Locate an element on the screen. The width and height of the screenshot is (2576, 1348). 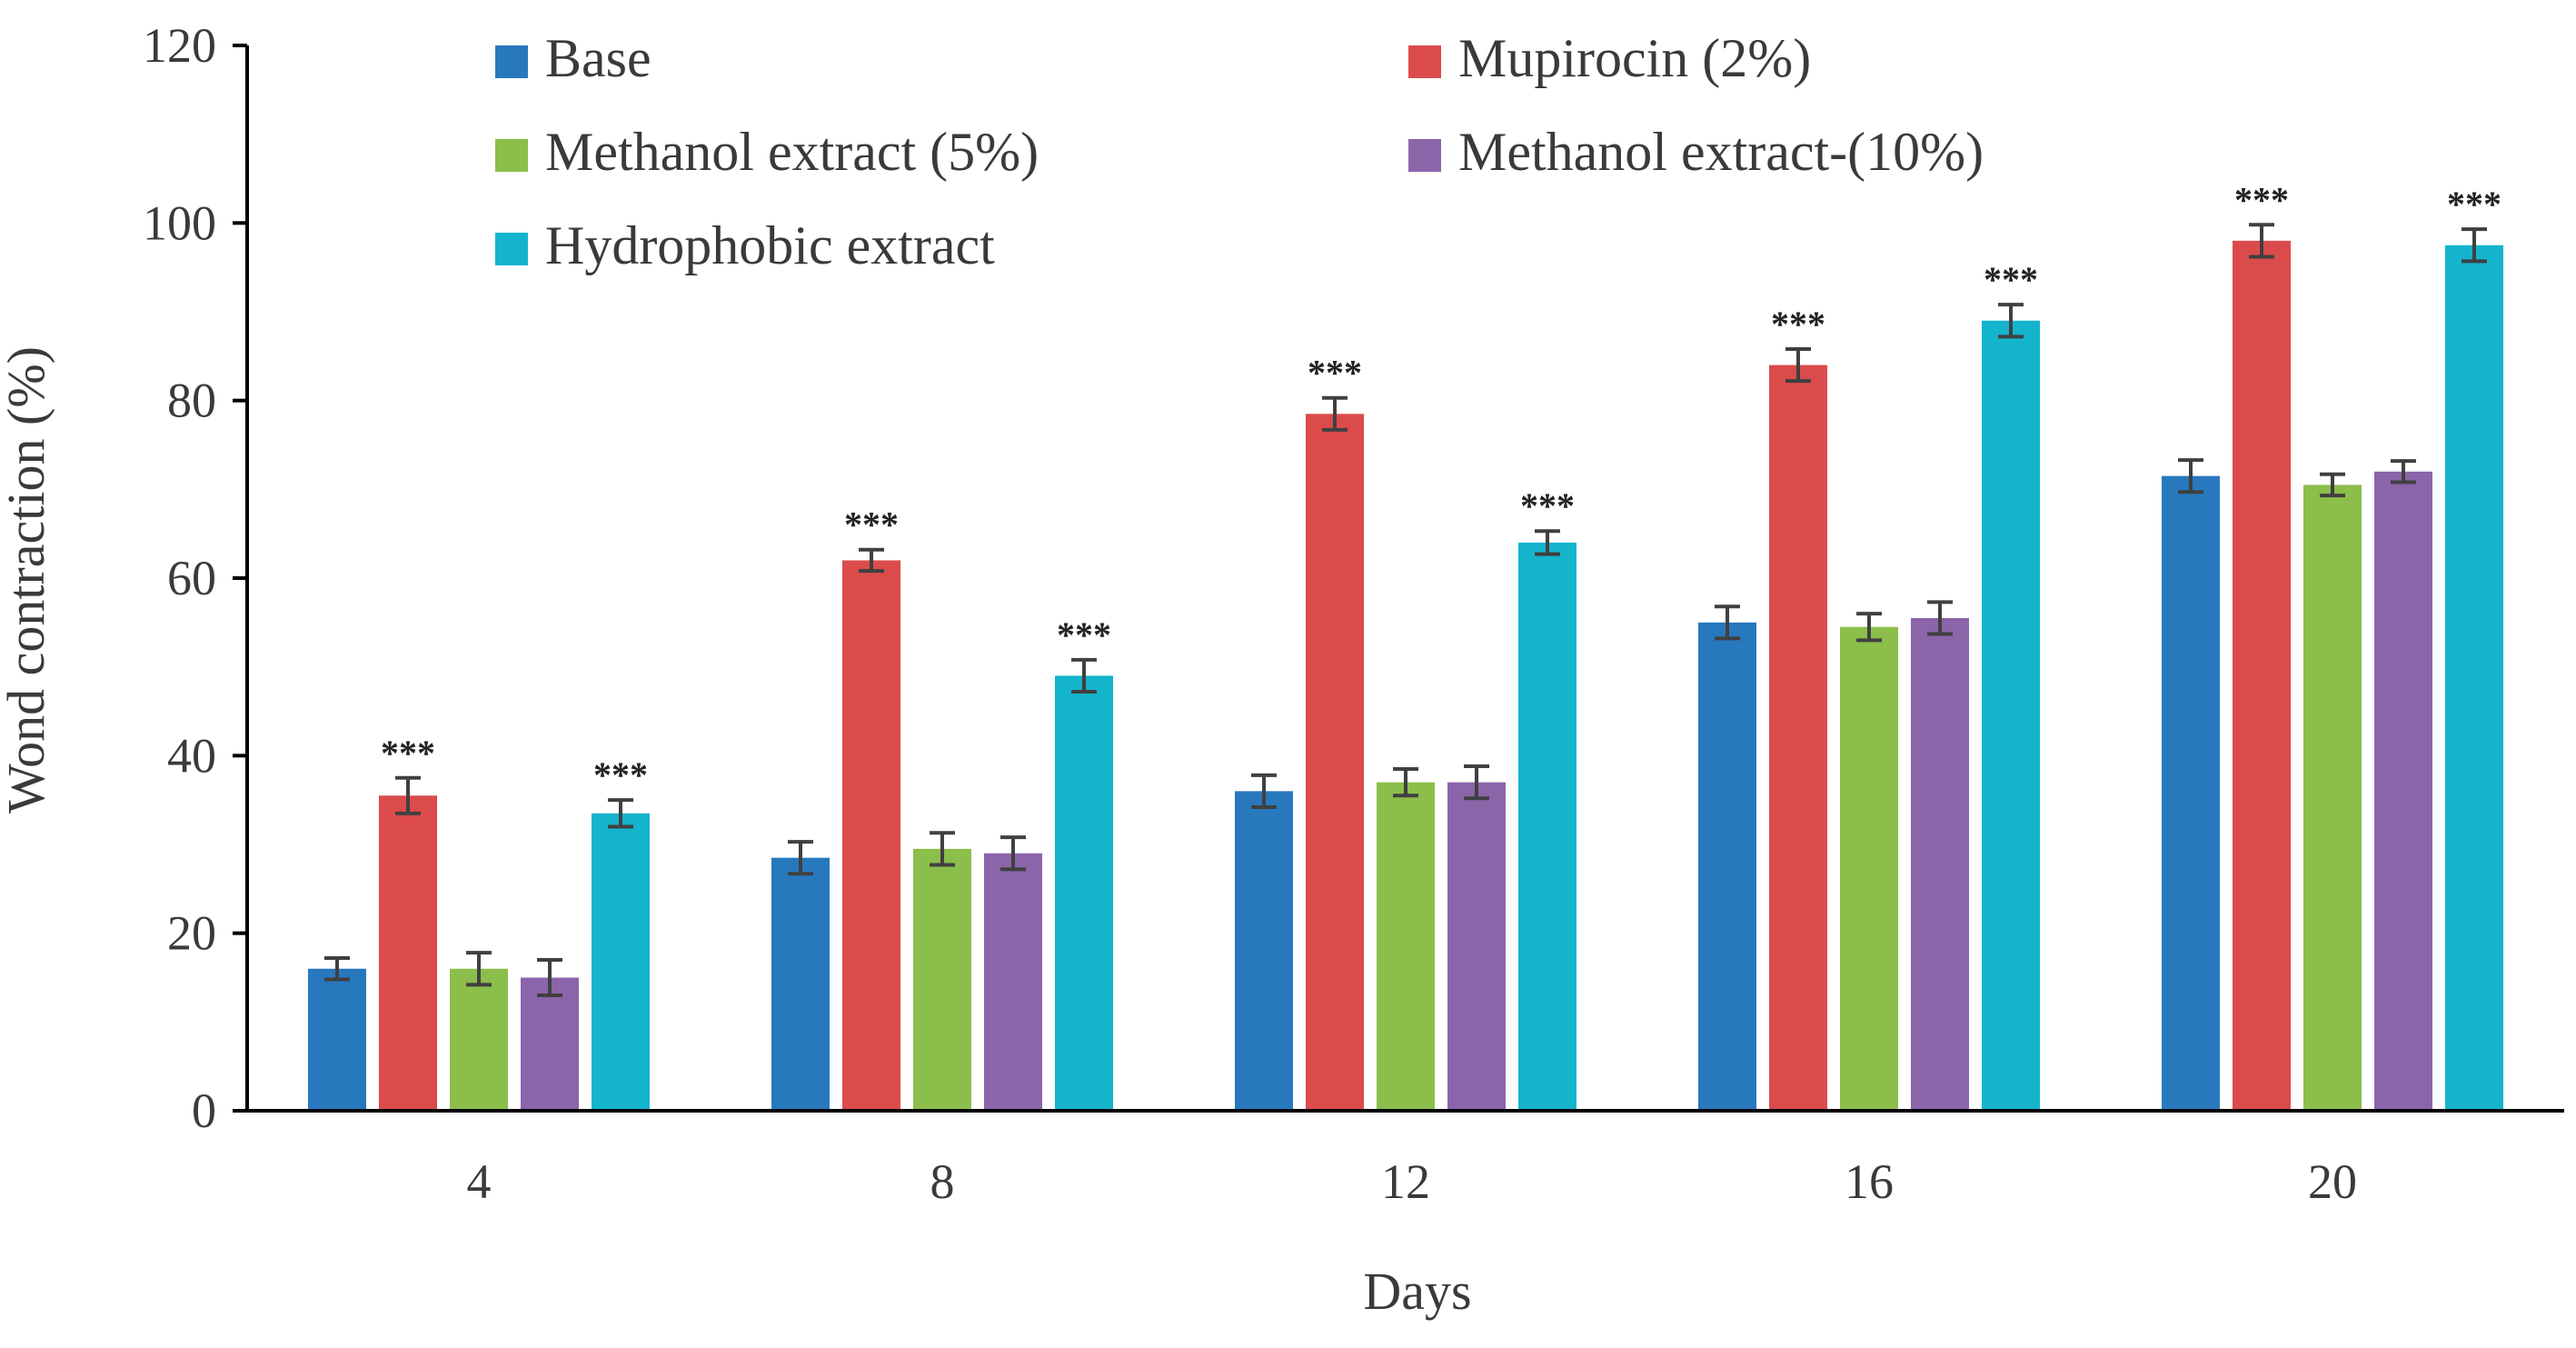
x-tick-label: 12 is located at coordinates (1405, 1181).